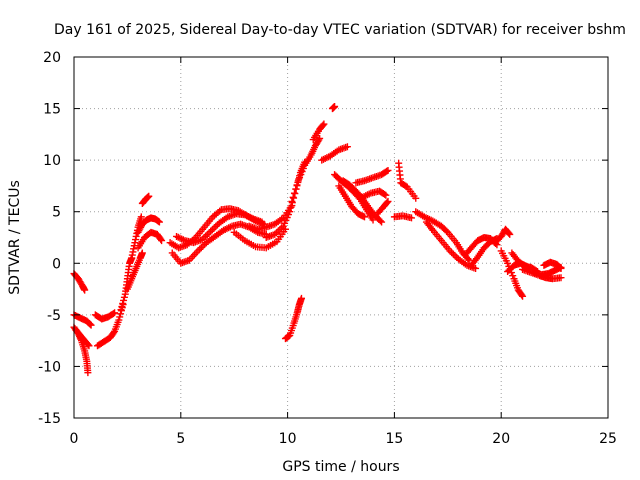  What do you see at coordinates (56, 213) in the screenshot?
I see `y-tick-label: 5` at bounding box center [56, 213].